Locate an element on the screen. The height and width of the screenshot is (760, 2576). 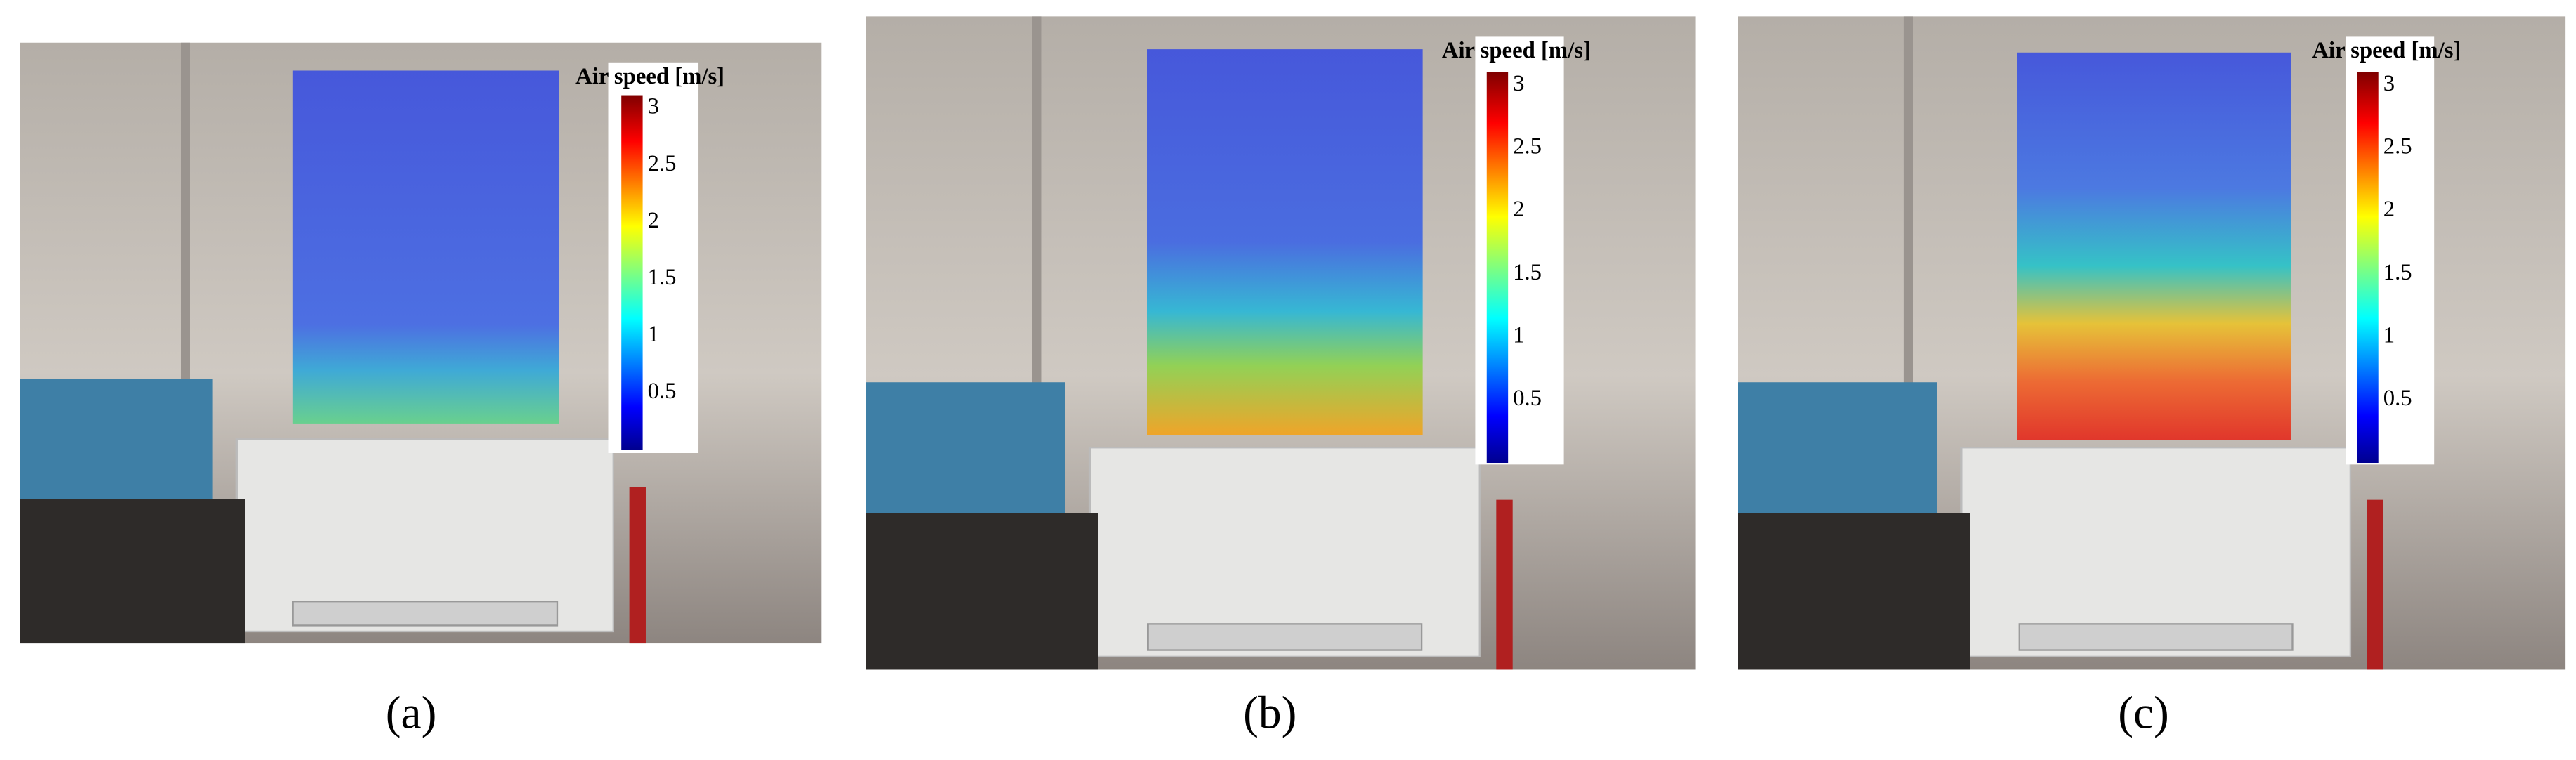
panel-label: (b) is located at coordinates (1269, 713).